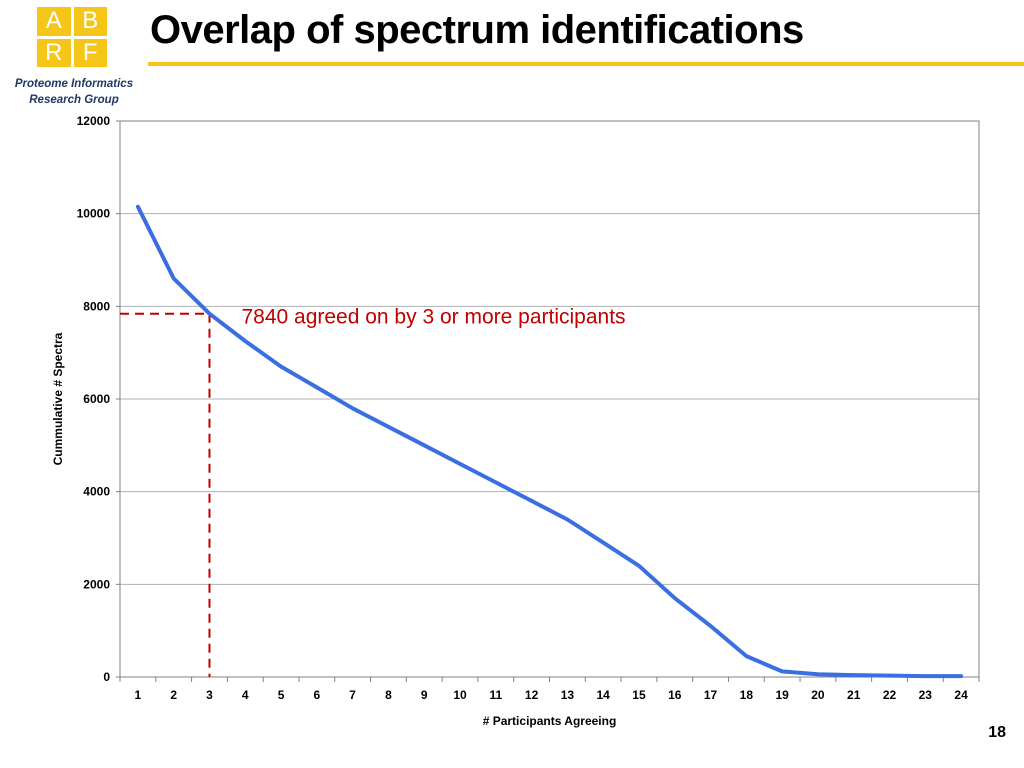  I want to click on y-tick-label: 0, so click(106, 677).